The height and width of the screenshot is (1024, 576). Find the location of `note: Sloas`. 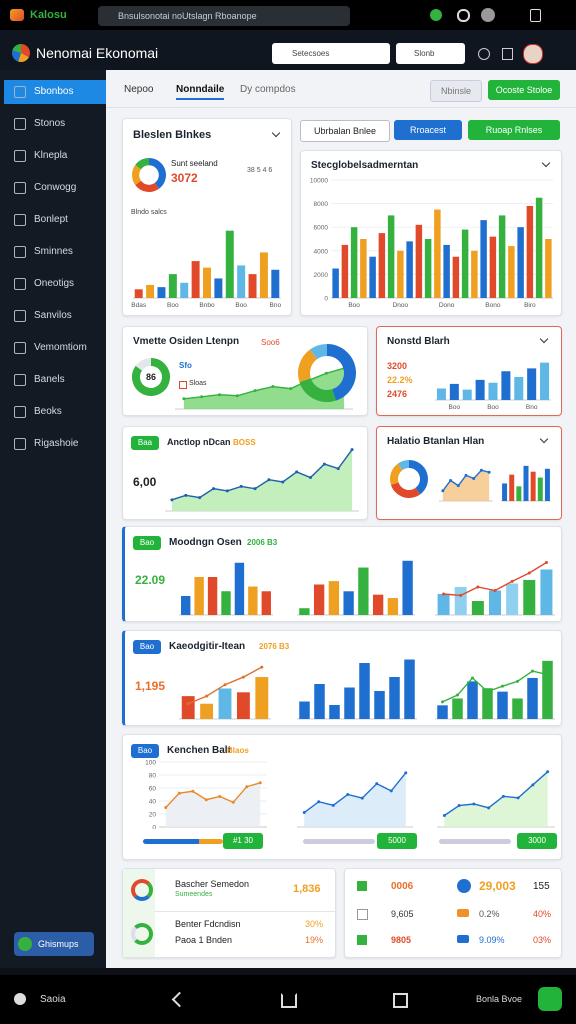

note: Sloas is located at coordinates (198, 383).